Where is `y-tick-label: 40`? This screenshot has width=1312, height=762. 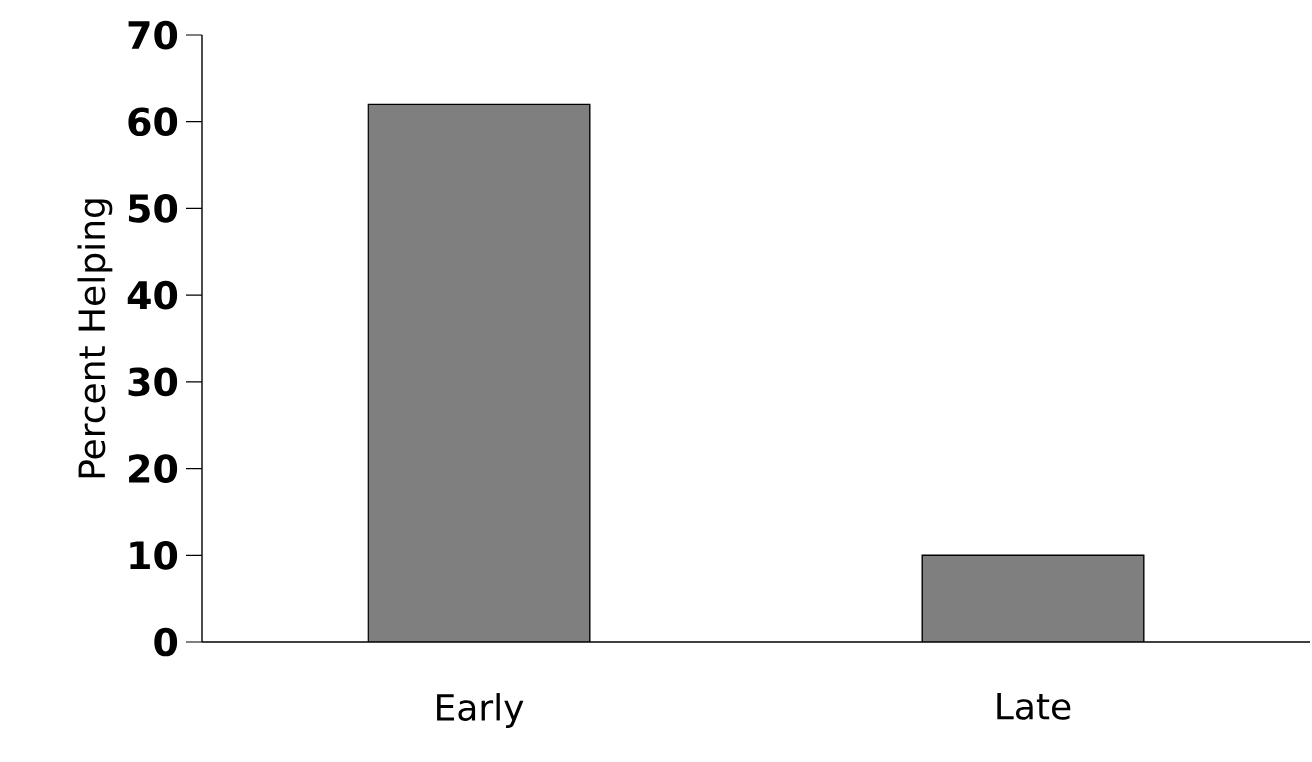 y-tick-label: 40 is located at coordinates (152, 295).